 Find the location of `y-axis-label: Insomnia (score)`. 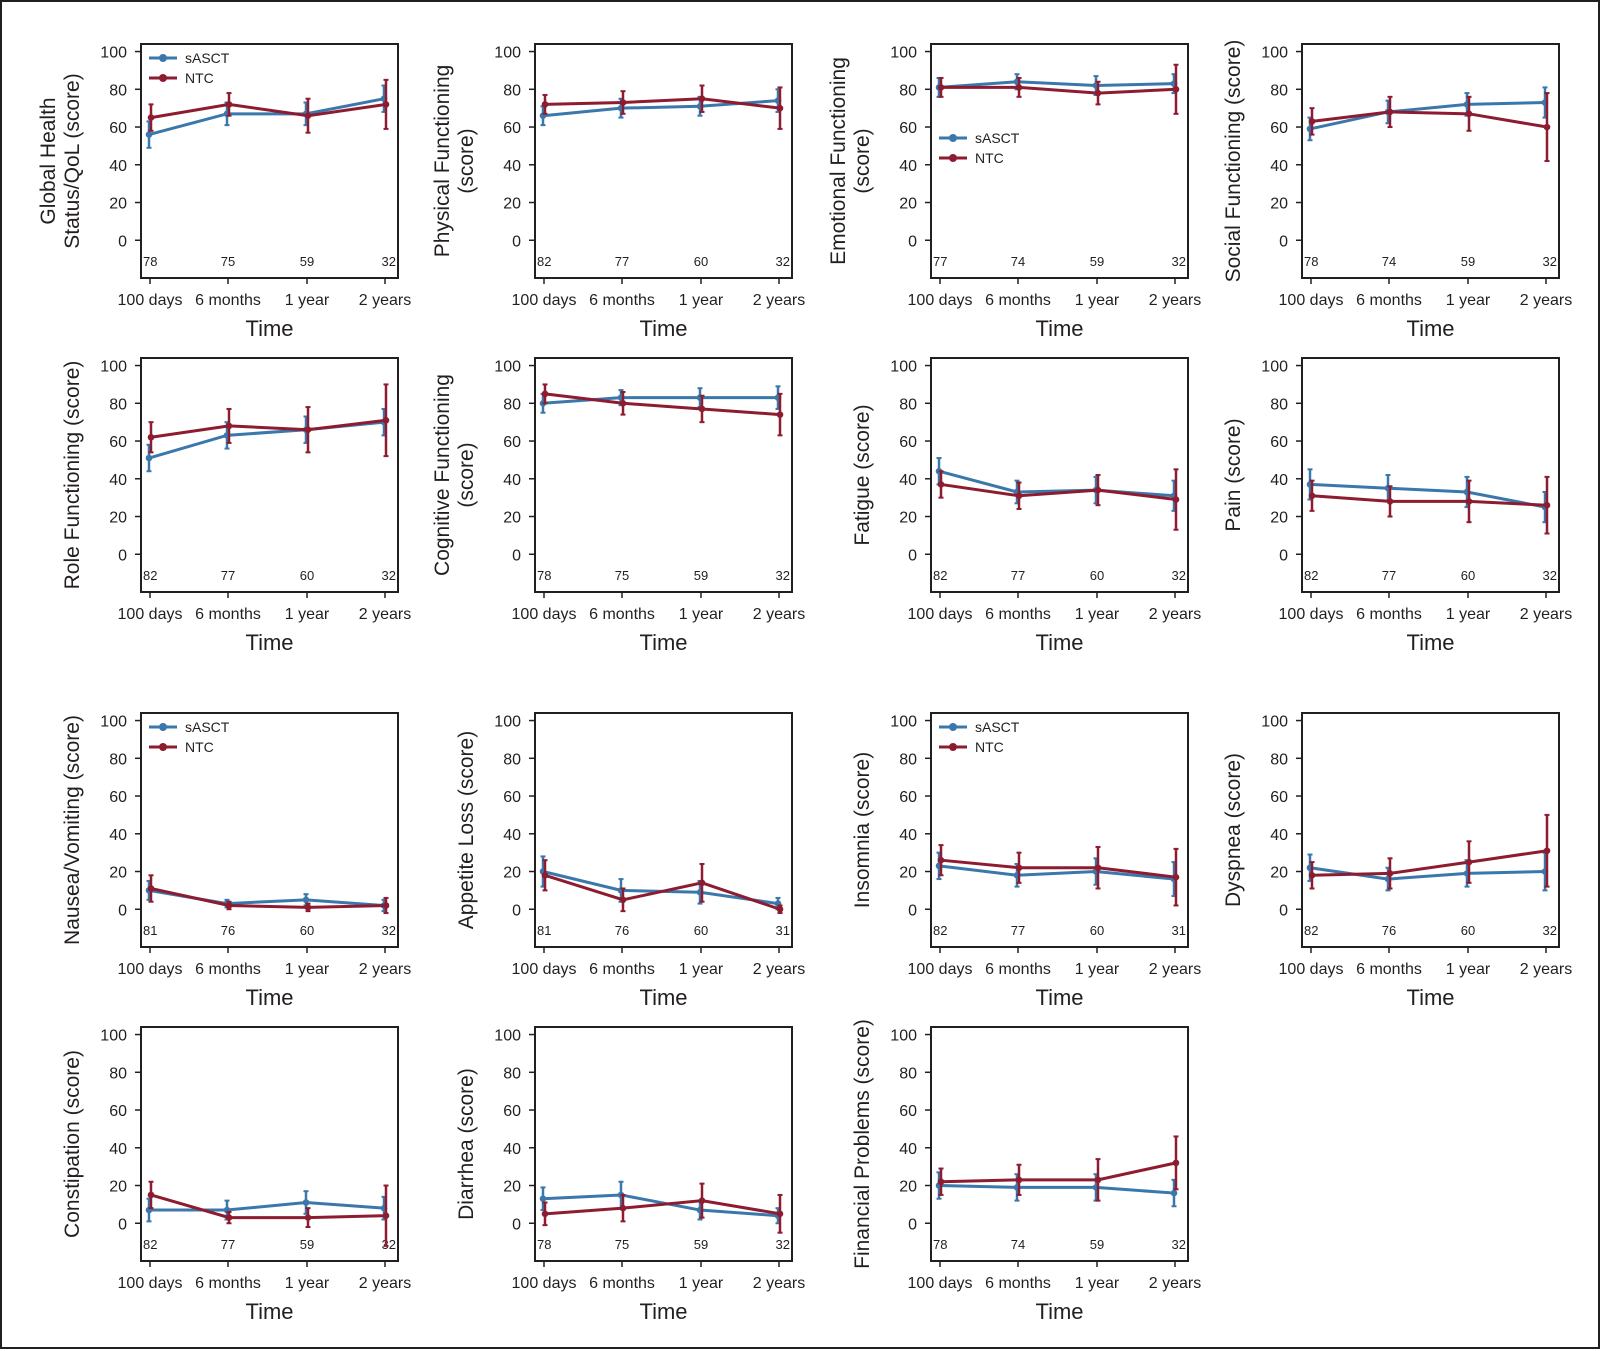

y-axis-label: Insomnia (score) is located at coordinates (862, 830).